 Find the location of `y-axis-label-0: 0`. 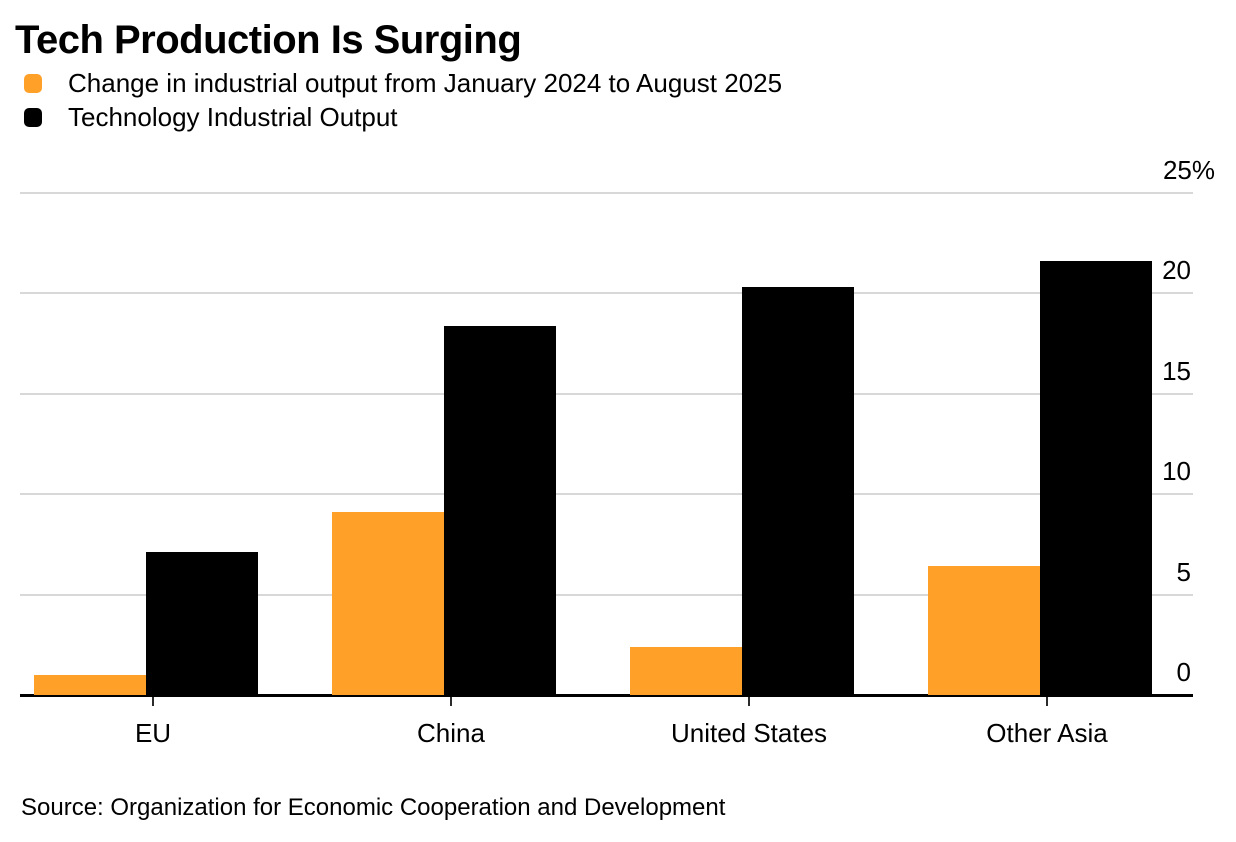

y-axis-label-0: 0 is located at coordinates (1183, 672).